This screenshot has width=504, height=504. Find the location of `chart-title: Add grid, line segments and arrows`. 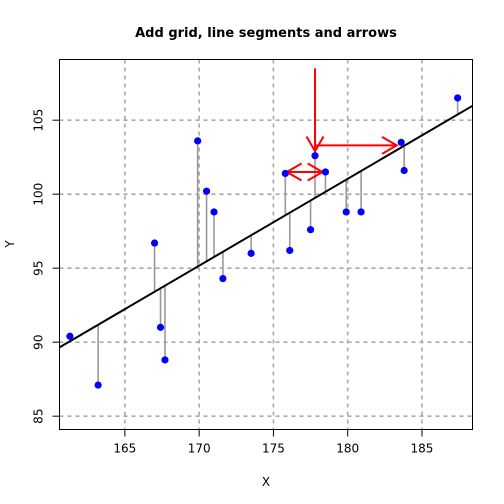

chart-title: Add grid, line segments and arrows is located at coordinates (266, 33).